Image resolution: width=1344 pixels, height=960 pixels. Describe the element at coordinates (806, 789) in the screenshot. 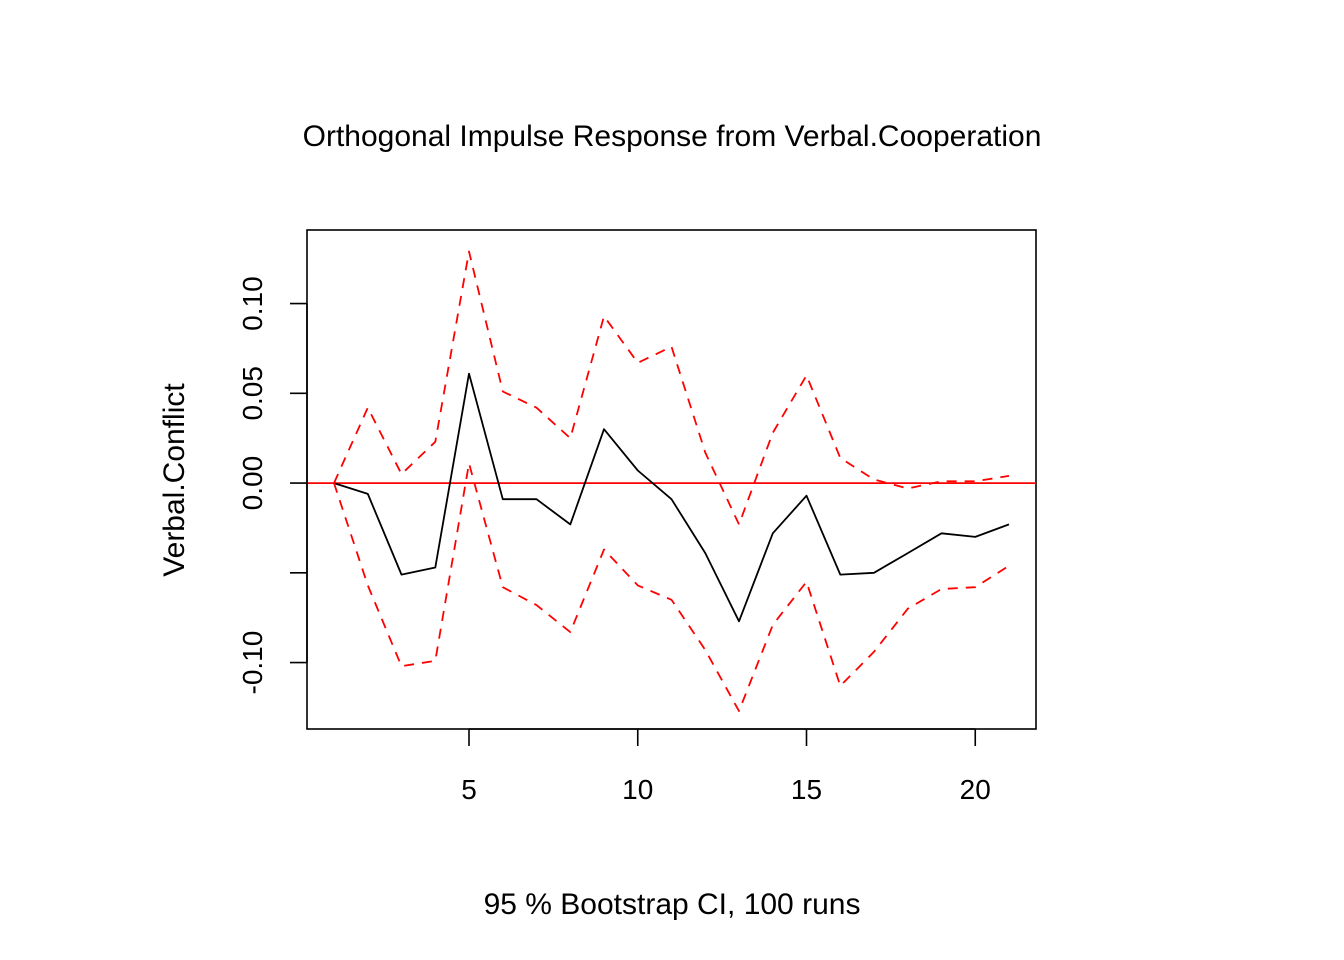

I see `x-tick-label: 15` at that location.